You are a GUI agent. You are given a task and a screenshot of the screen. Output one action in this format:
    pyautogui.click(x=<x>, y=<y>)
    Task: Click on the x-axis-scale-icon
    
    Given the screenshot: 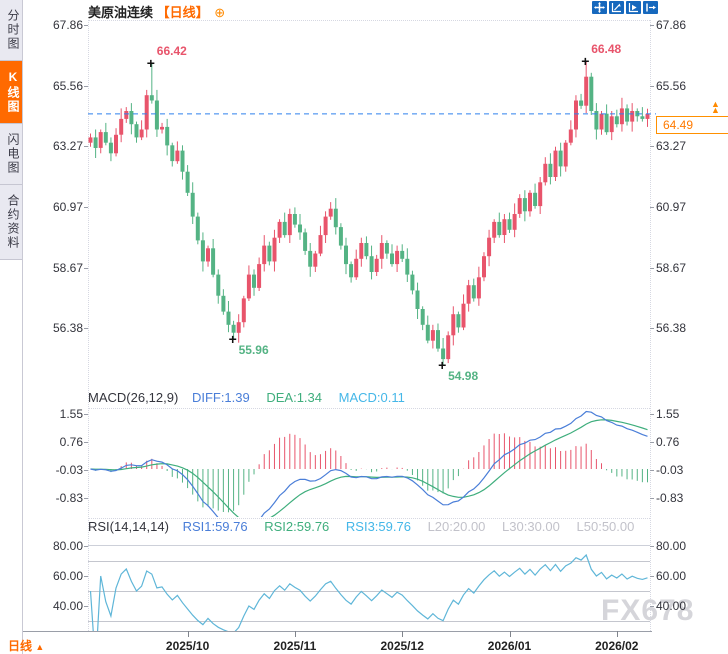 What is the action you would take?
    pyautogui.click(x=633, y=7)
    